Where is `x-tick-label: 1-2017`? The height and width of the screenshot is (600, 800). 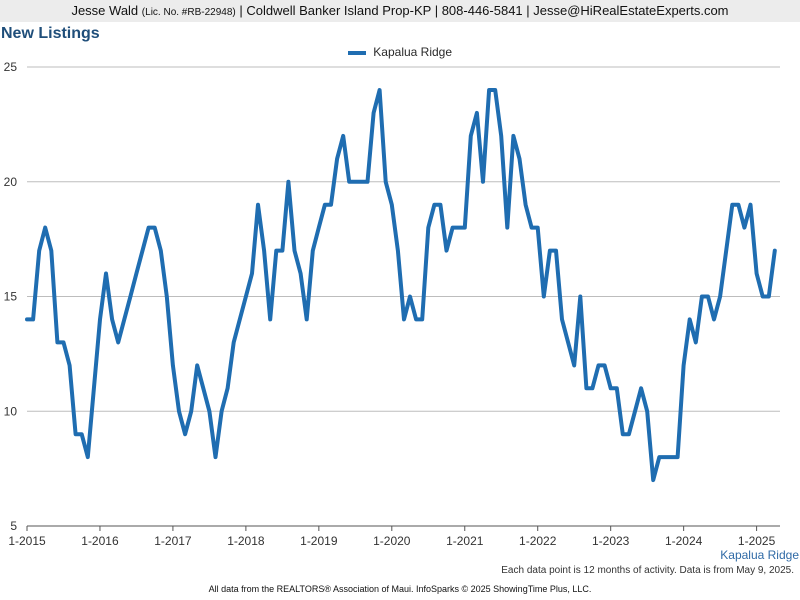
x-tick-label: 1-2017 is located at coordinates (173, 541).